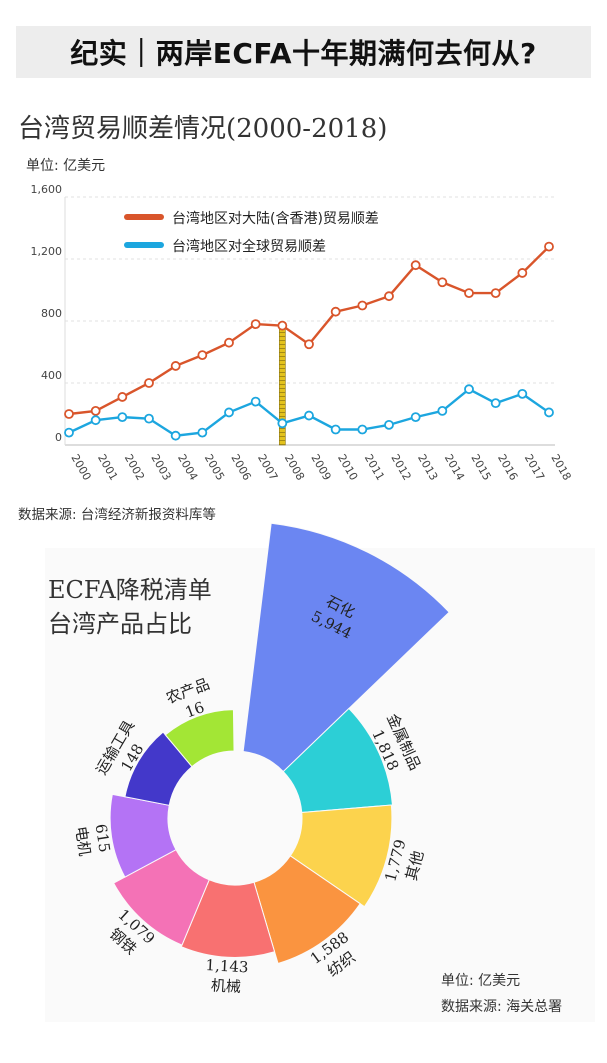 The image size is (607, 1063). What do you see at coordinates (294, 467) in the screenshot?
I see `x-tick-label: 2008` at bounding box center [294, 467].